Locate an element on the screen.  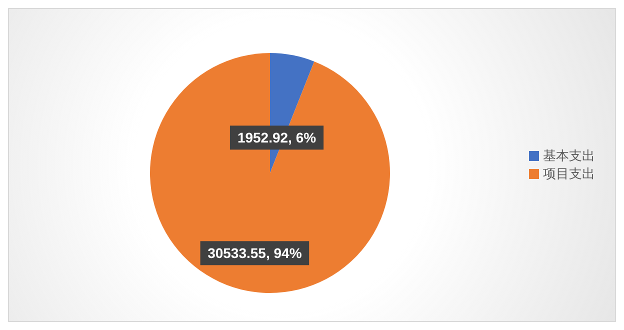
data-label: 1952.92, 6% is located at coordinates (277, 138).